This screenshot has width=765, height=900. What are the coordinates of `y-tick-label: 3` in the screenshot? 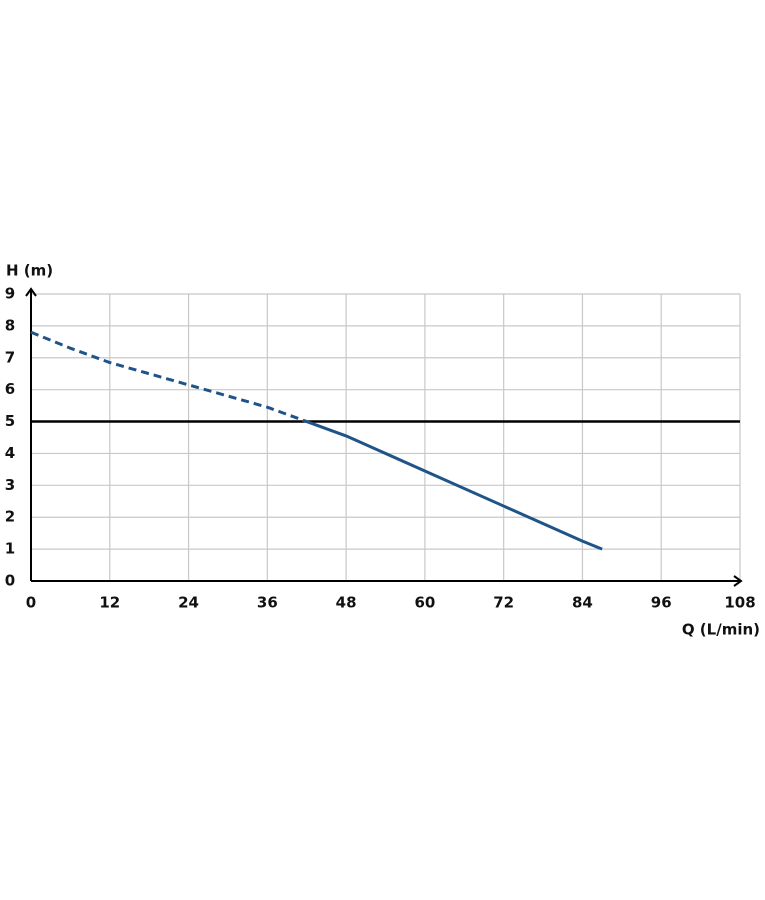 It's located at (10, 485).